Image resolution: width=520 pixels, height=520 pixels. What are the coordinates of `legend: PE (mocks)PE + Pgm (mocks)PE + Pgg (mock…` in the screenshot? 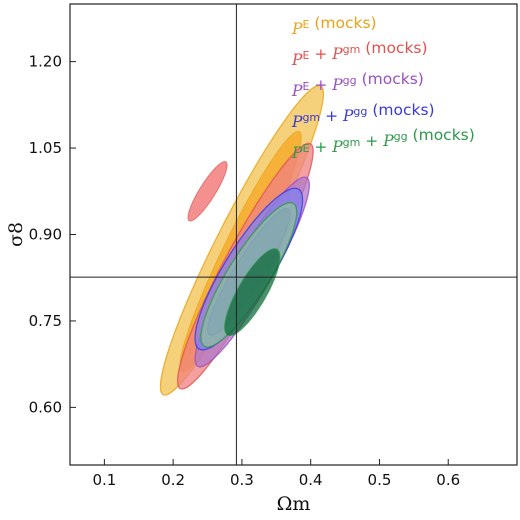 It's located at (383, 88).